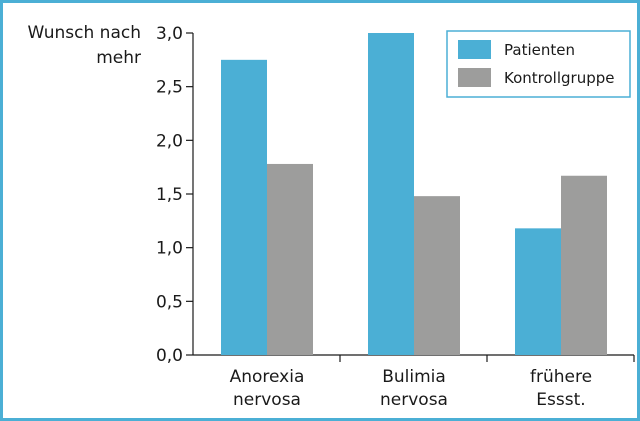  What do you see at coordinates (561, 377) in the screenshot?
I see `x-category-label: frühere` at bounding box center [561, 377].